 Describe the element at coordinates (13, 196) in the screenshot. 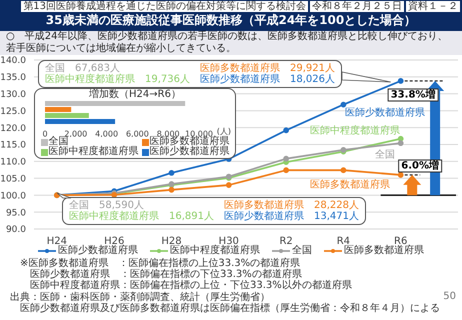

I see `y-tick-label: 100.0` at that location.